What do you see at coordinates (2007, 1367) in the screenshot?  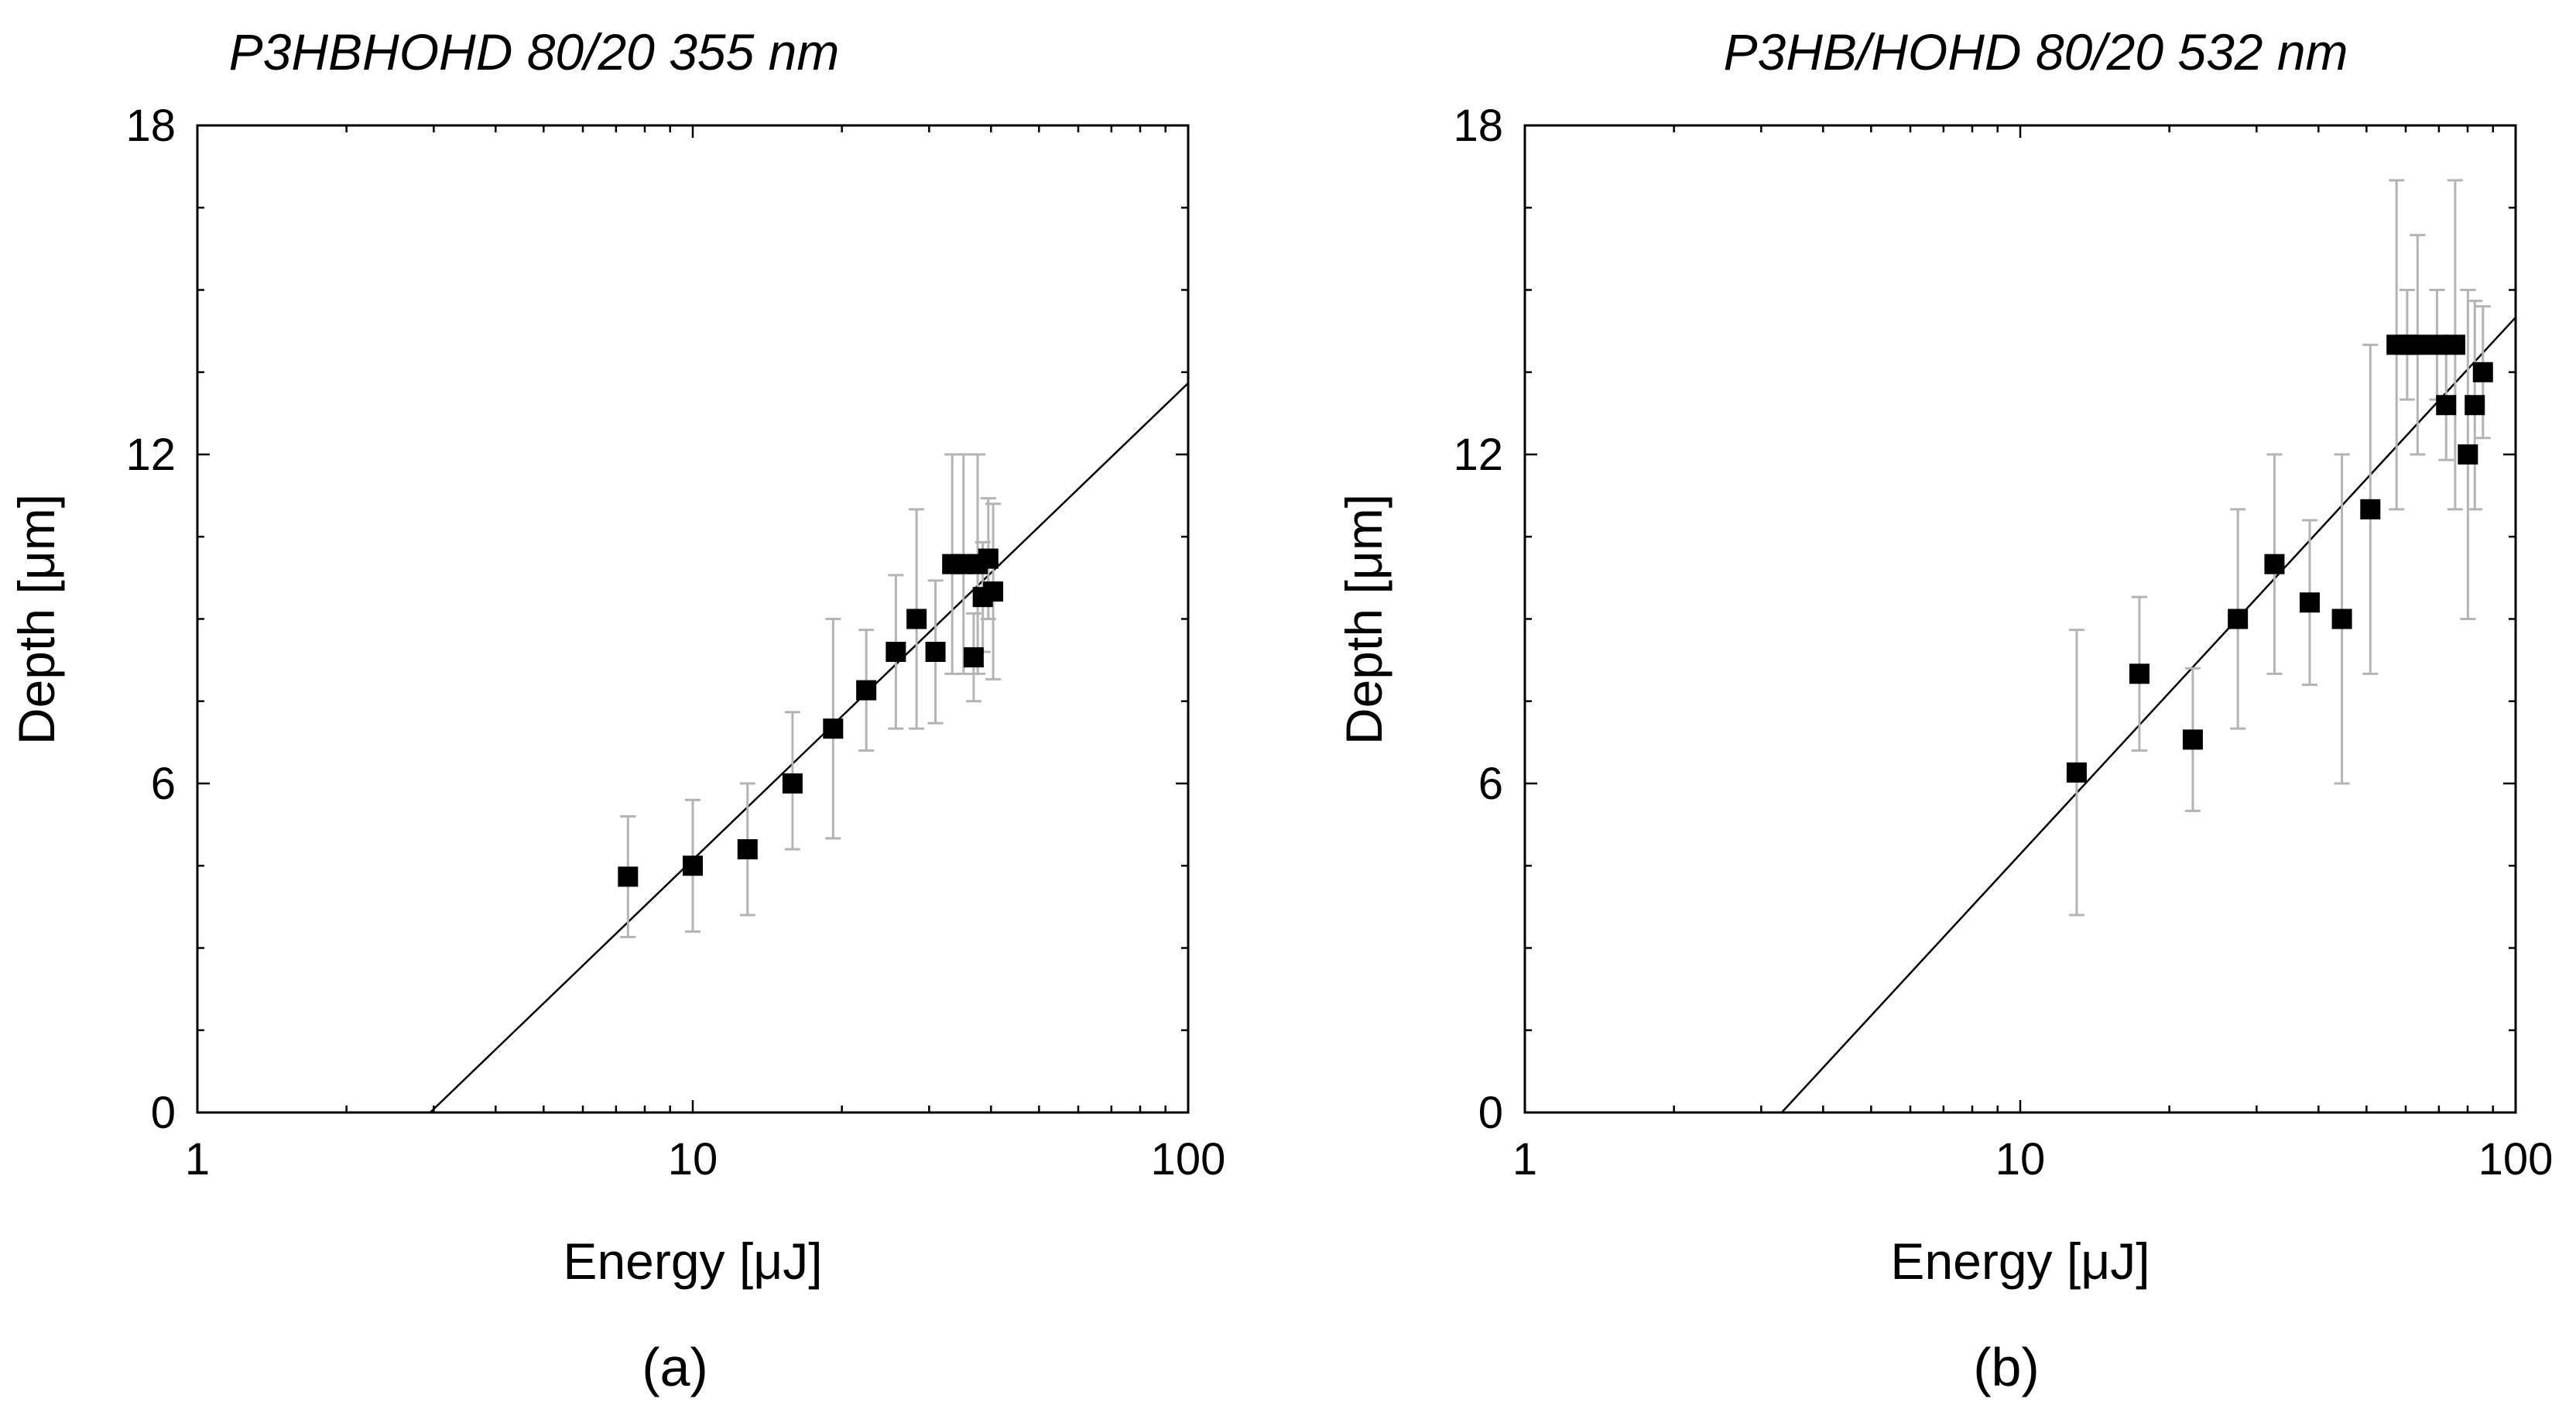 I see `panel-b-caption: (b)` at bounding box center [2007, 1367].